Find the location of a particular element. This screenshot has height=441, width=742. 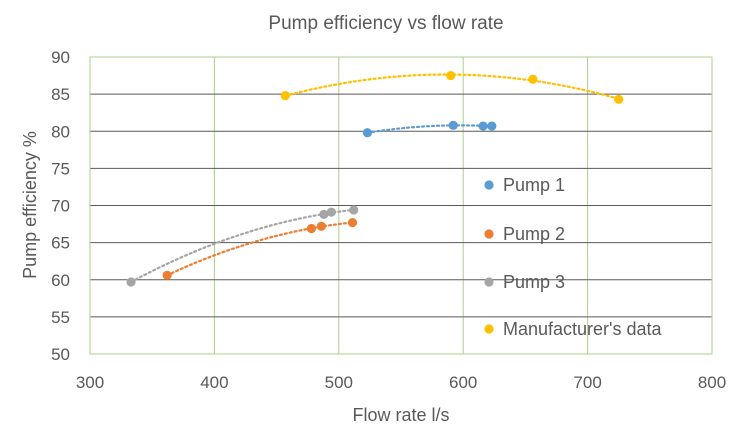

legend: Pump 1 Pump 2 Pump 3 Manufacturer's data is located at coordinates (573, 257).